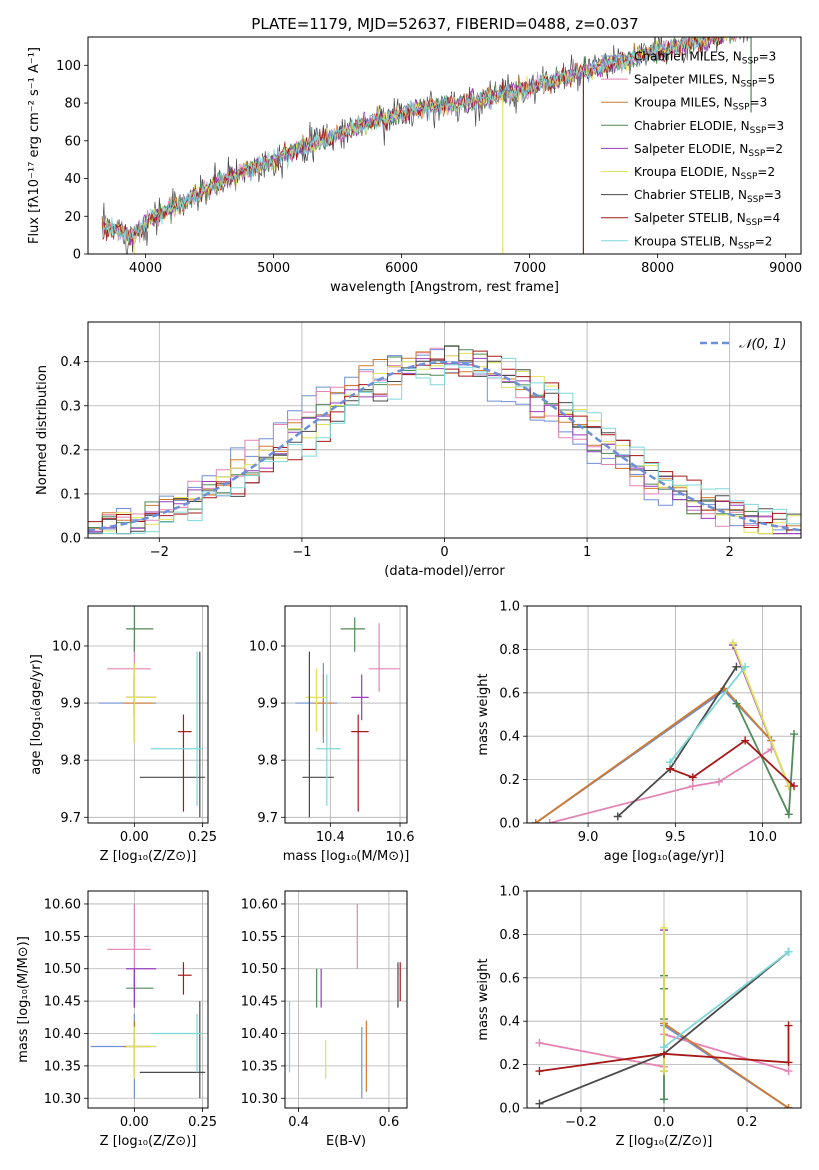  Describe the element at coordinates (70, 494) in the screenshot. I see `y-tick-label: 0.1` at that location.